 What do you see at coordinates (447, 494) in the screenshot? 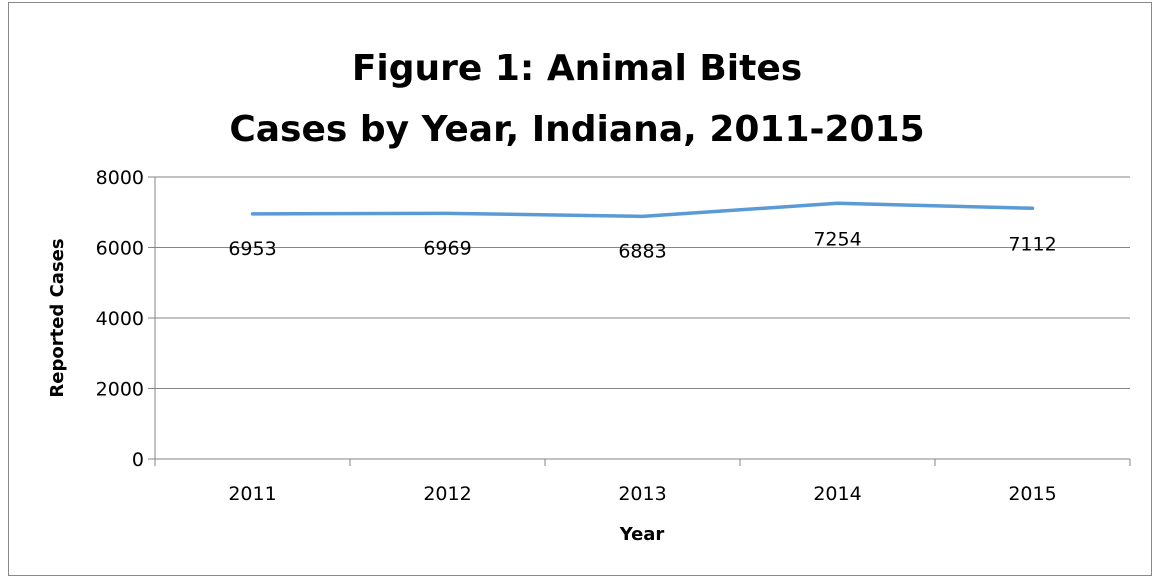
I see `x-tick-label: 2012` at bounding box center [447, 494].